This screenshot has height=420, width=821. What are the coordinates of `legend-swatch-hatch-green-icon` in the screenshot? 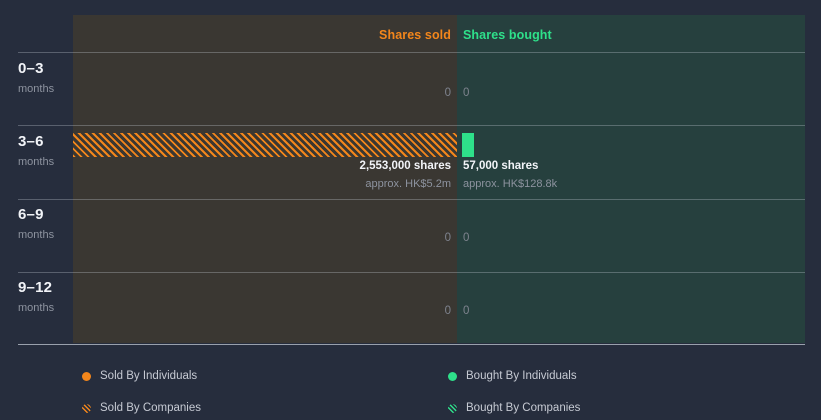 It's located at (452, 408).